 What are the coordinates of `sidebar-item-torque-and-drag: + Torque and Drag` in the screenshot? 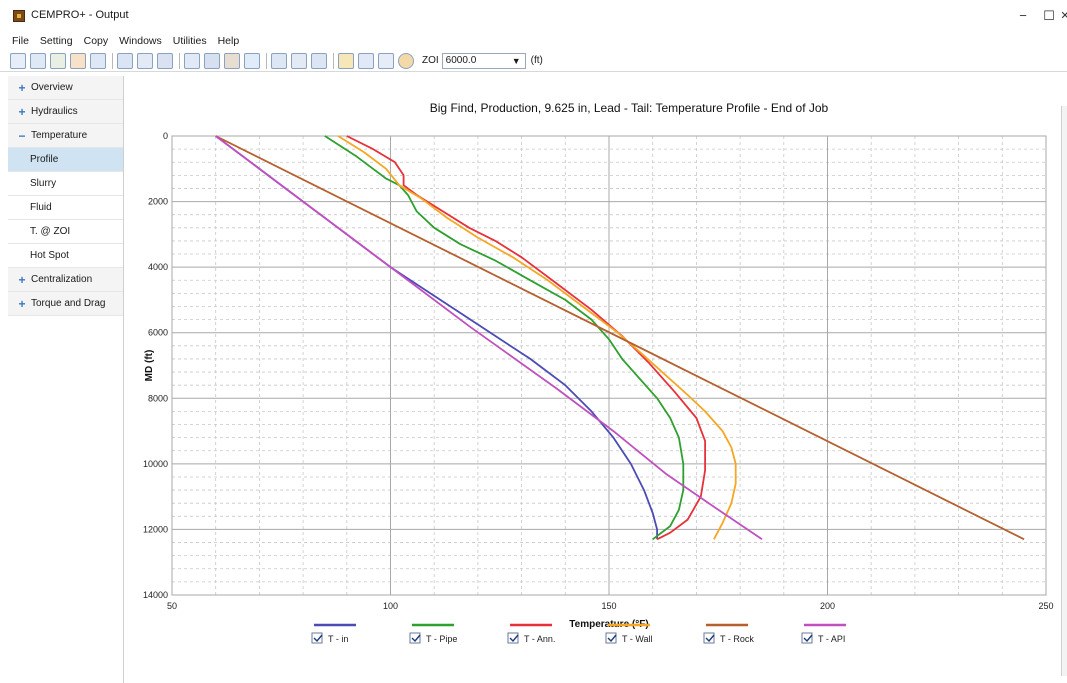 It's located at (65, 304).